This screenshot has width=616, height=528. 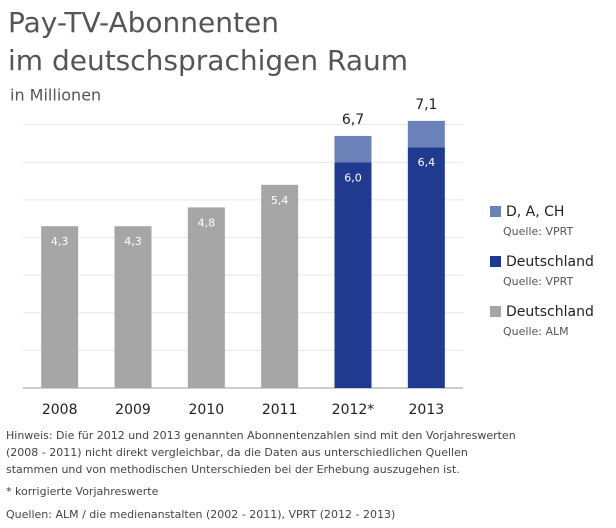 What do you see at coordinates (353, 177) in the screenshot?
I see `value-label: 6,0` at bounding box center [353, 177].